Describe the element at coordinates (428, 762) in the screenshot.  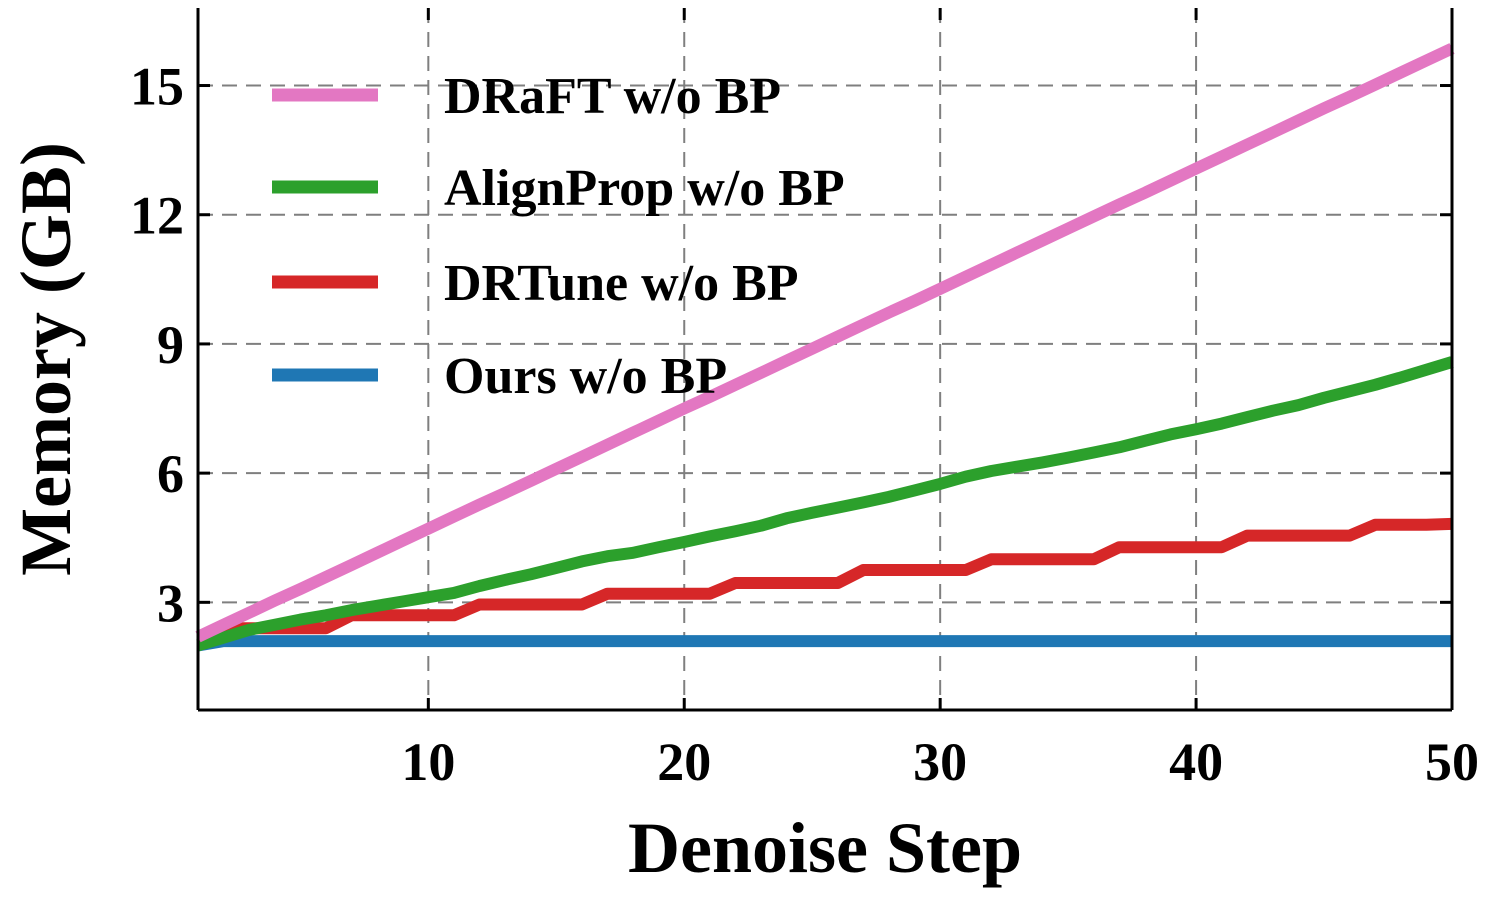
I see `x-tick-label-10: 10` at that location.